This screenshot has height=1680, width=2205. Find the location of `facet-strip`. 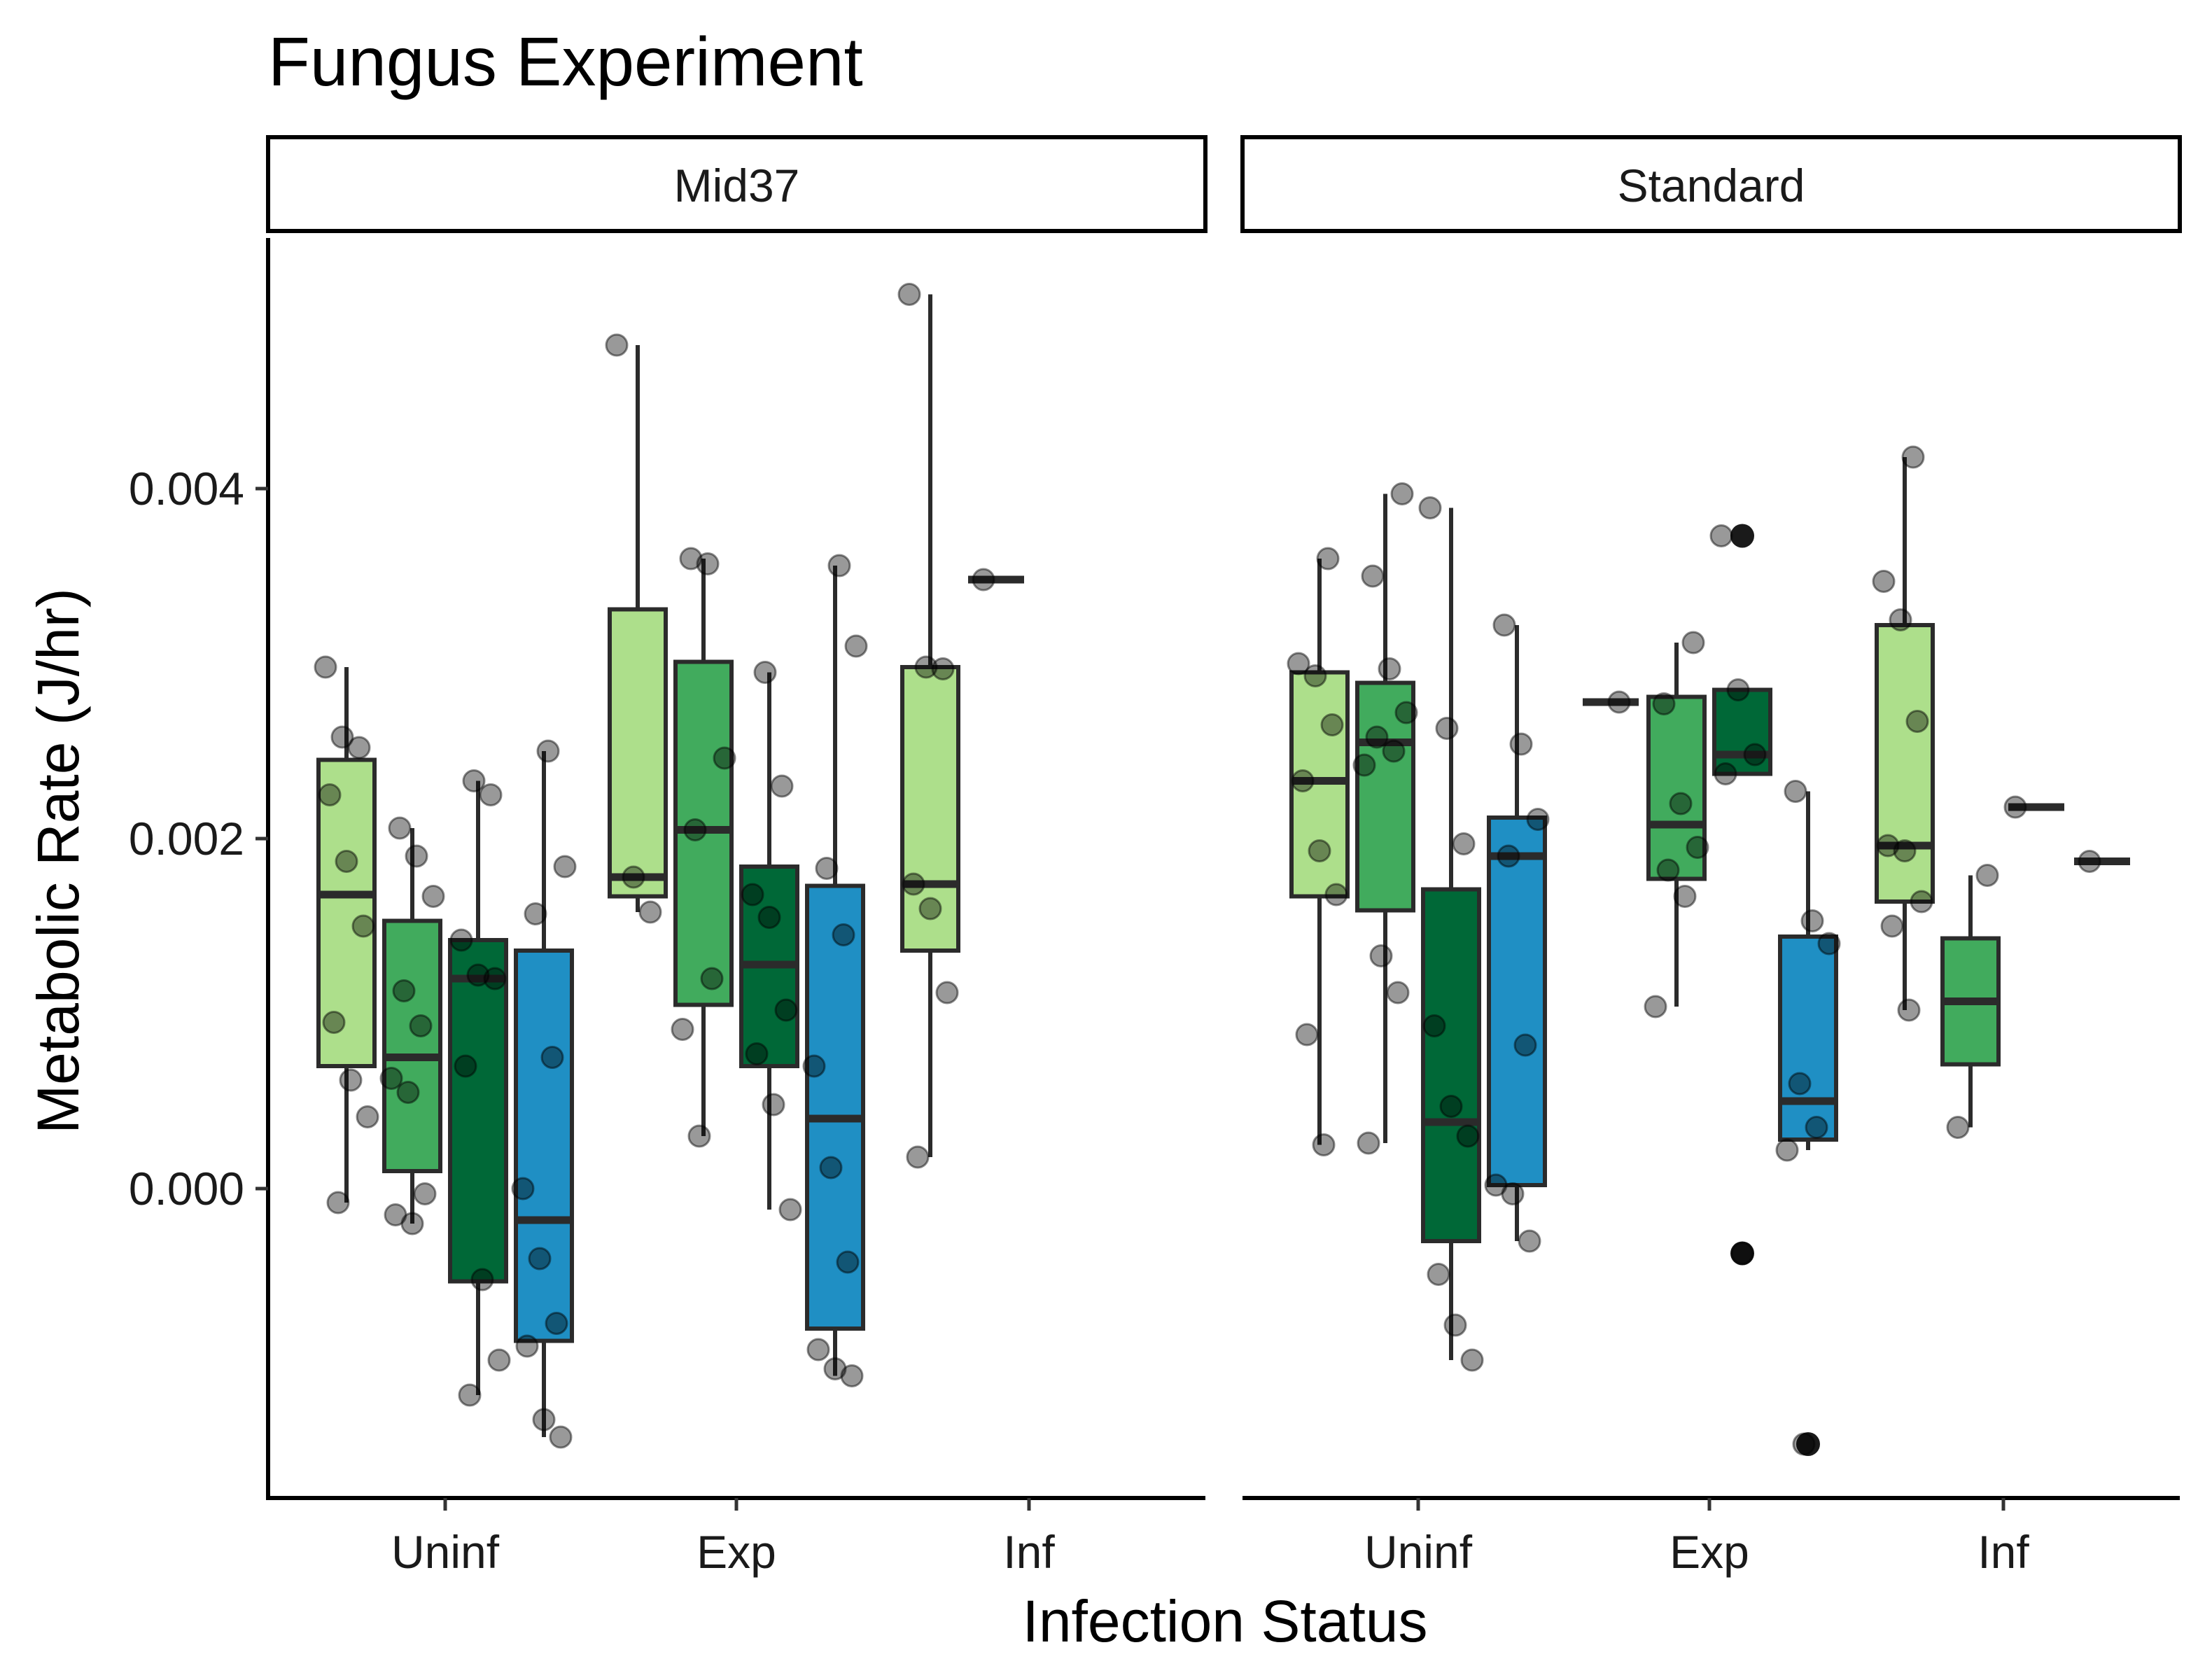

facet-strip is located at coordinates (737, 184).